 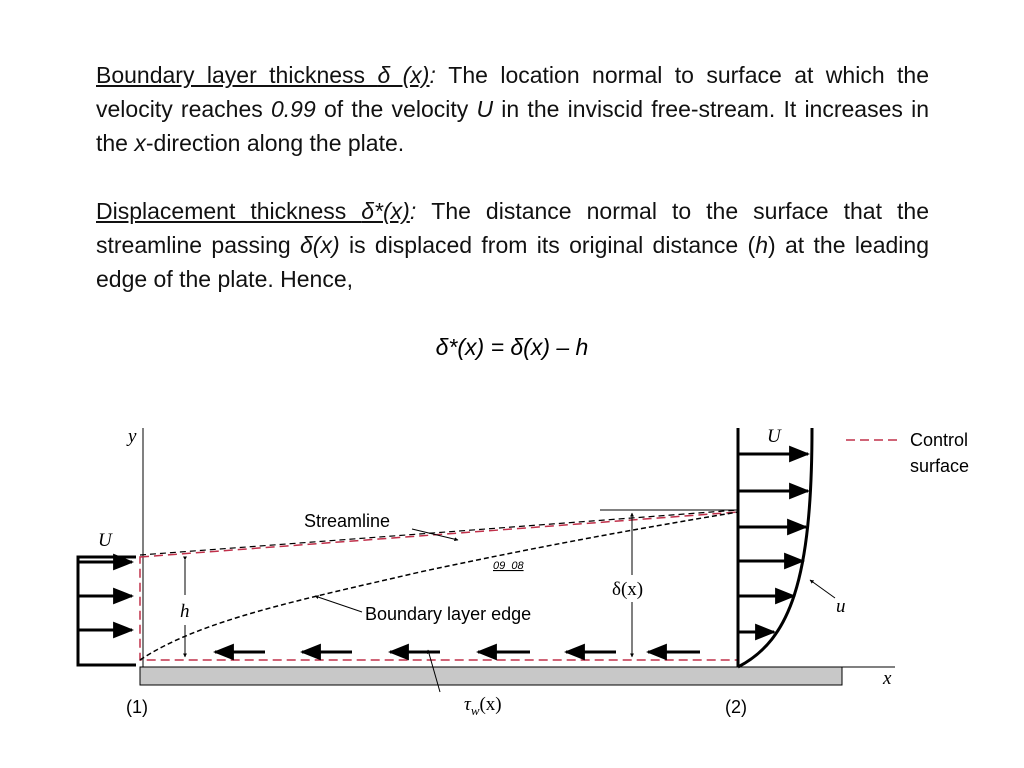 What do you see at coordinates (131, 436) in the screenshot?
I see `y-label: y` at bounding box center [131, 436].